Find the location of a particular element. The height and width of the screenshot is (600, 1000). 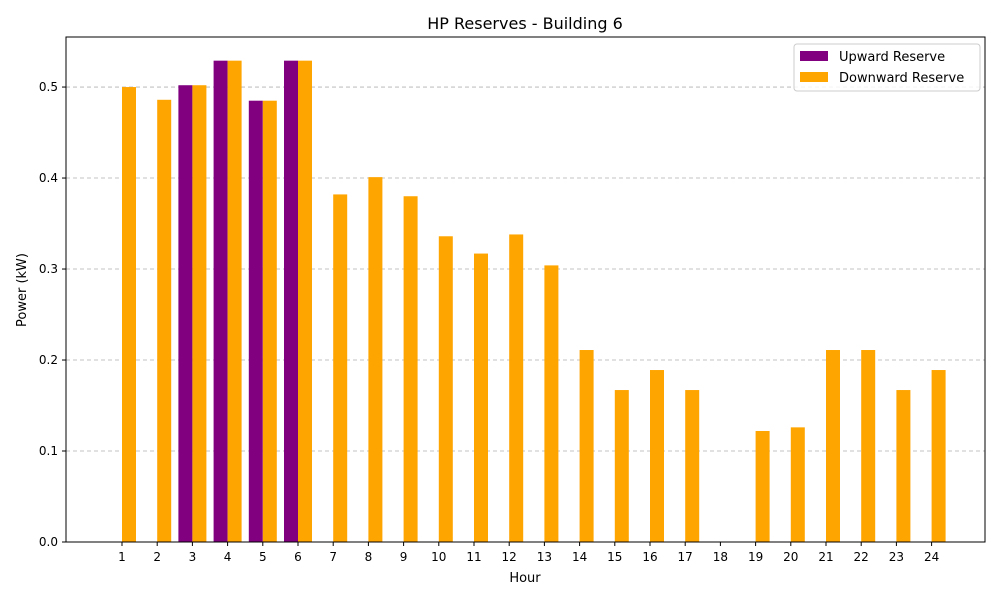

x-tick-label: 15 is located at coordinates (614, 557).